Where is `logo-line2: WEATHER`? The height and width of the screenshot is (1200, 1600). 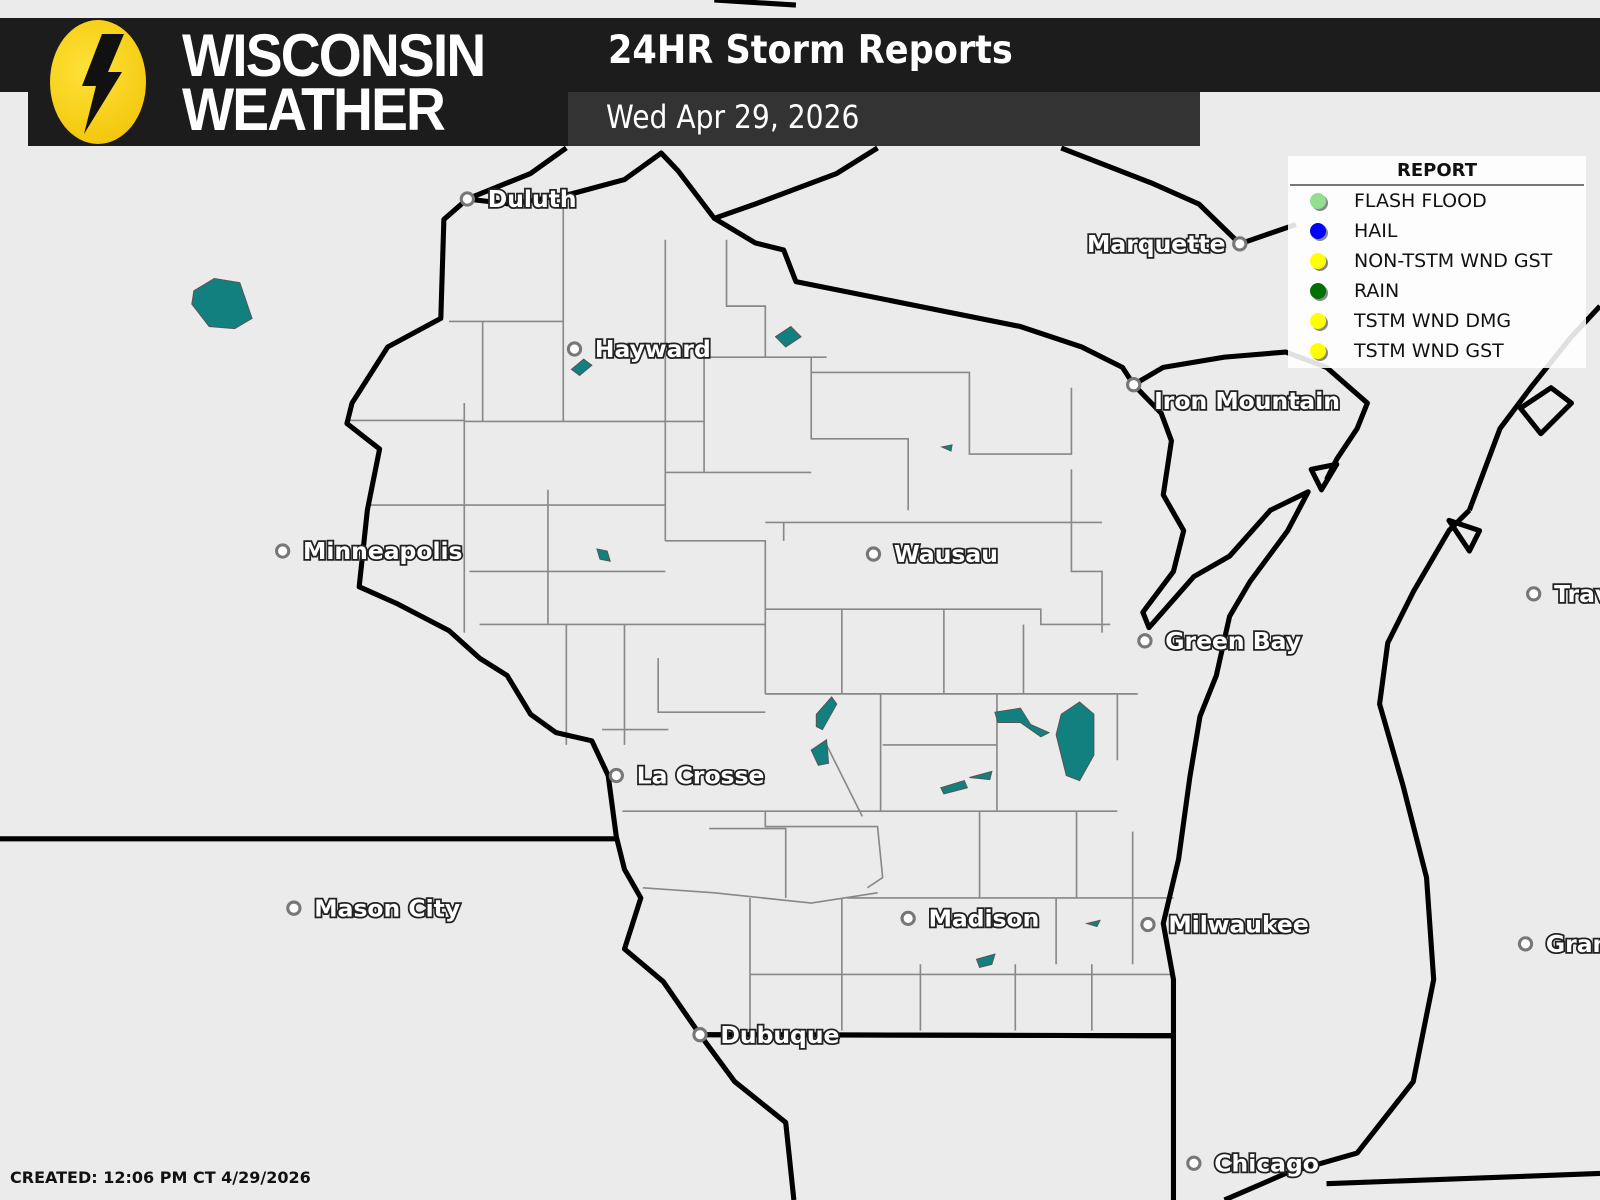 logo-line2: WEATHER is located at coordinates (314, 109).